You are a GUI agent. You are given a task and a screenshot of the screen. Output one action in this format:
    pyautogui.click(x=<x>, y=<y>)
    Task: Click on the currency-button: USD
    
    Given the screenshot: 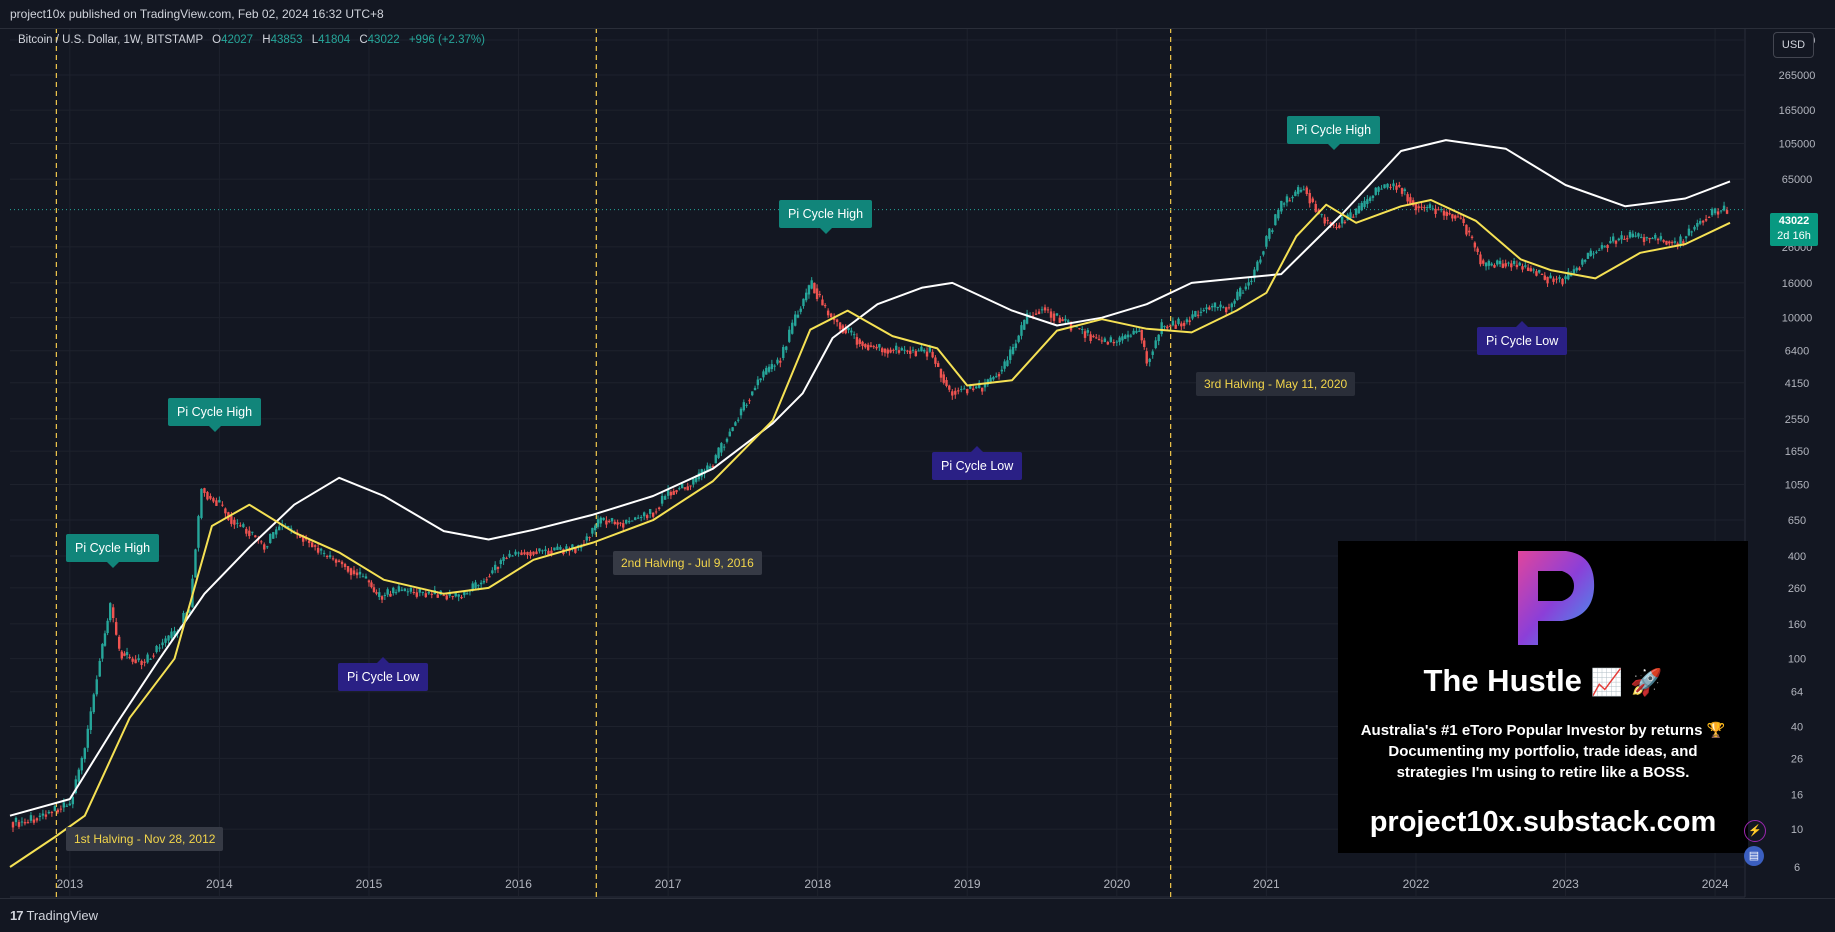 What is the action you would take?
    pyautogui.click(x=1793, y=45)
    